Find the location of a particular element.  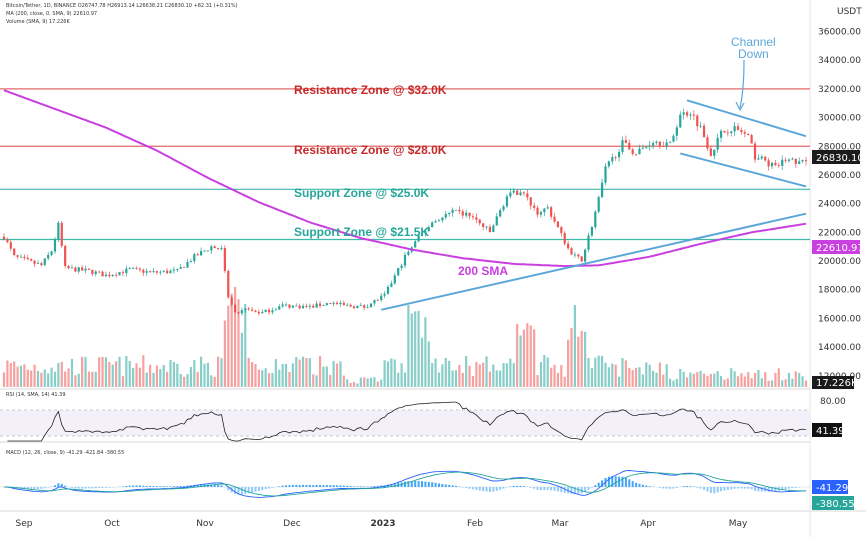

price-tick-label: 26000.00 is located at coordinates (839, 176).